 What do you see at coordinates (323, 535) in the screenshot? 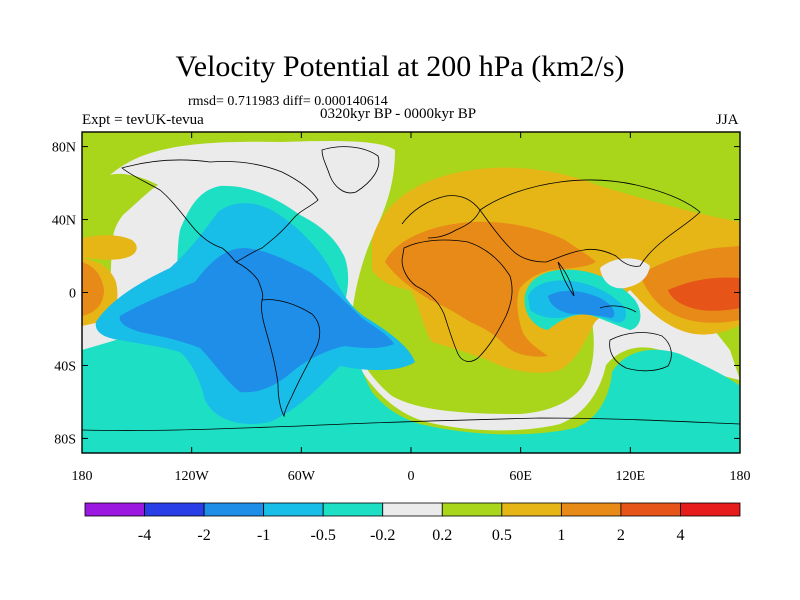
I see `colorbar-label: -0.5` at bounding box center [323, 535].